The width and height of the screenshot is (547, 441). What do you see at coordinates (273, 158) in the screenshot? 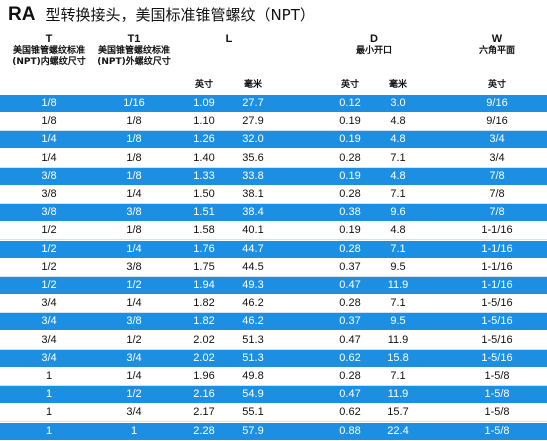
I see `table-row: 1/4 1/8 1.40 35.6 0.28 7.1 3/4` at bounding box center [273, 158].